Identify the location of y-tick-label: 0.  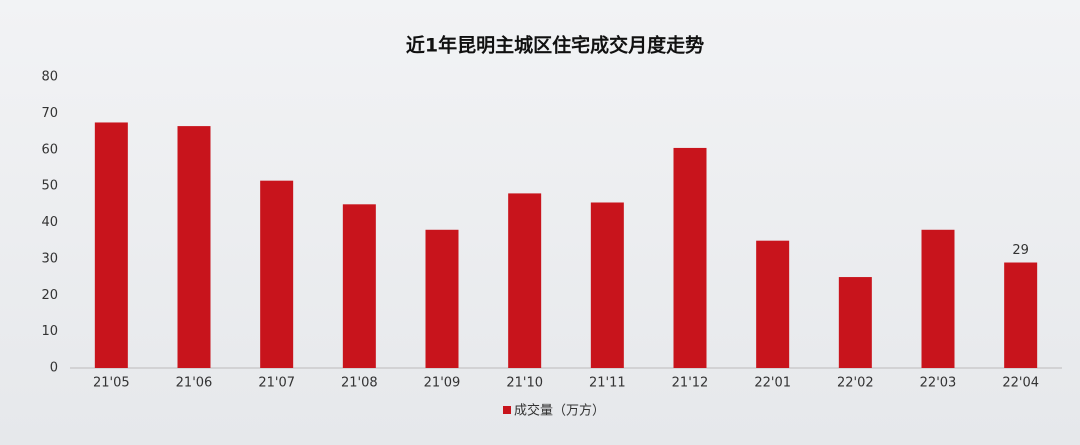
(54, 368).